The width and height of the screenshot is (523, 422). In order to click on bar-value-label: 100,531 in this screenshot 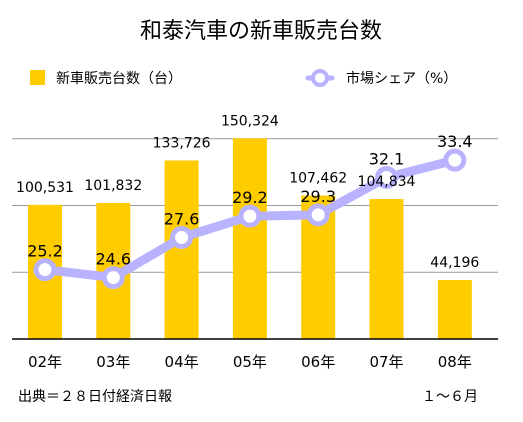, I will do `click(45, 188)`.